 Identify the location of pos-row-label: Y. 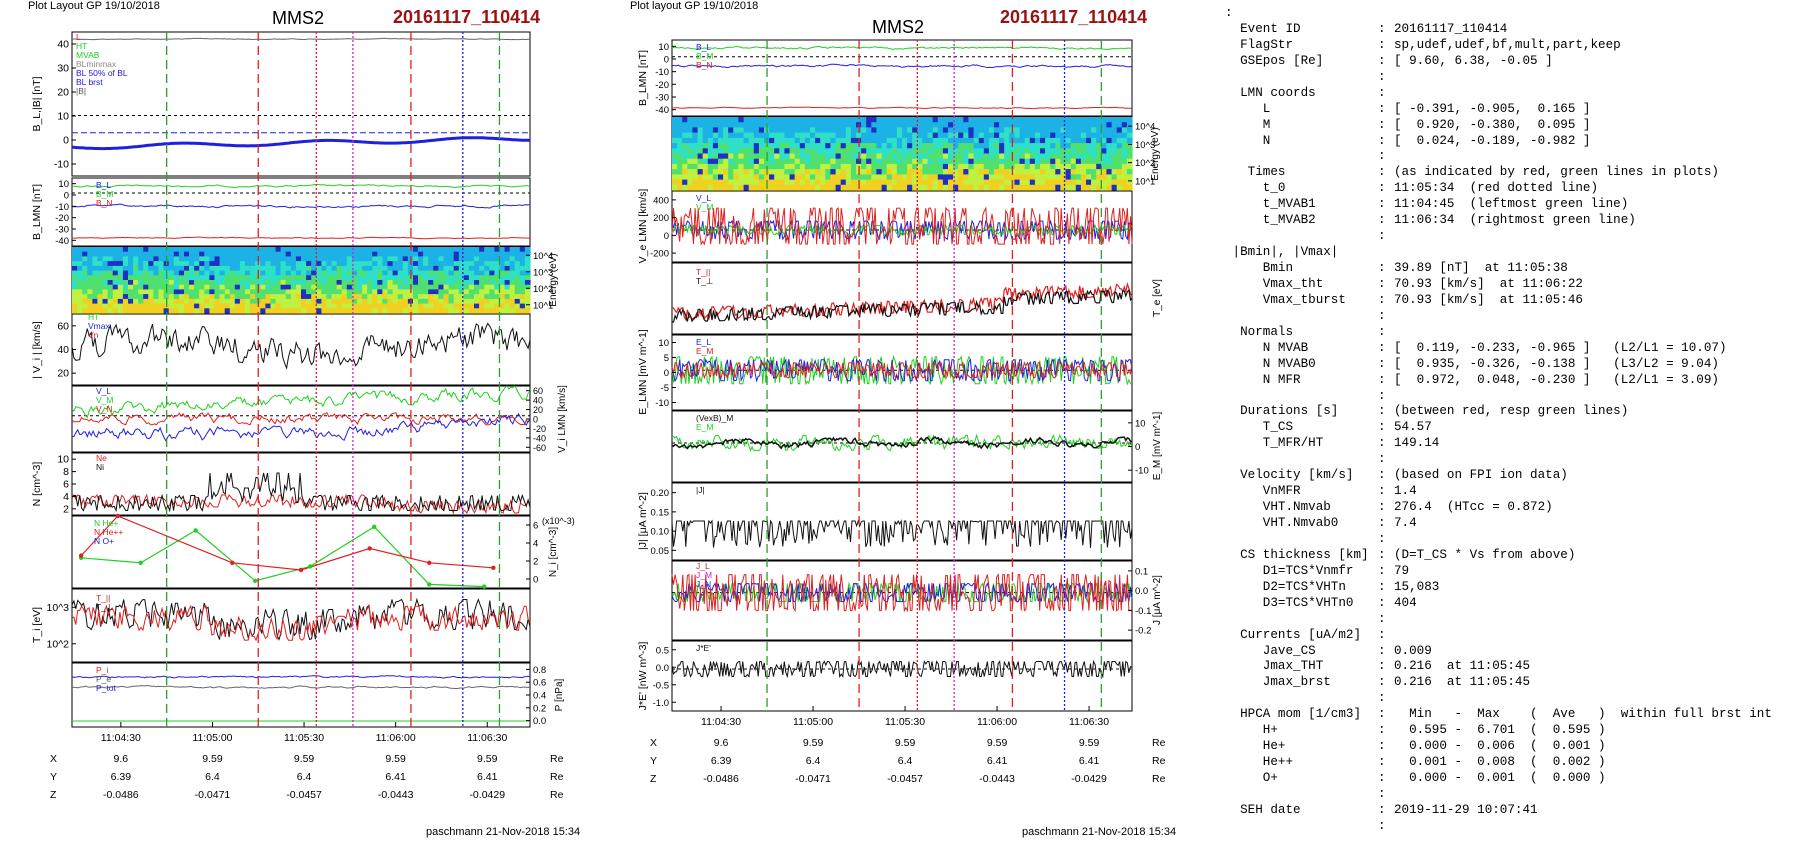
(53, 777).